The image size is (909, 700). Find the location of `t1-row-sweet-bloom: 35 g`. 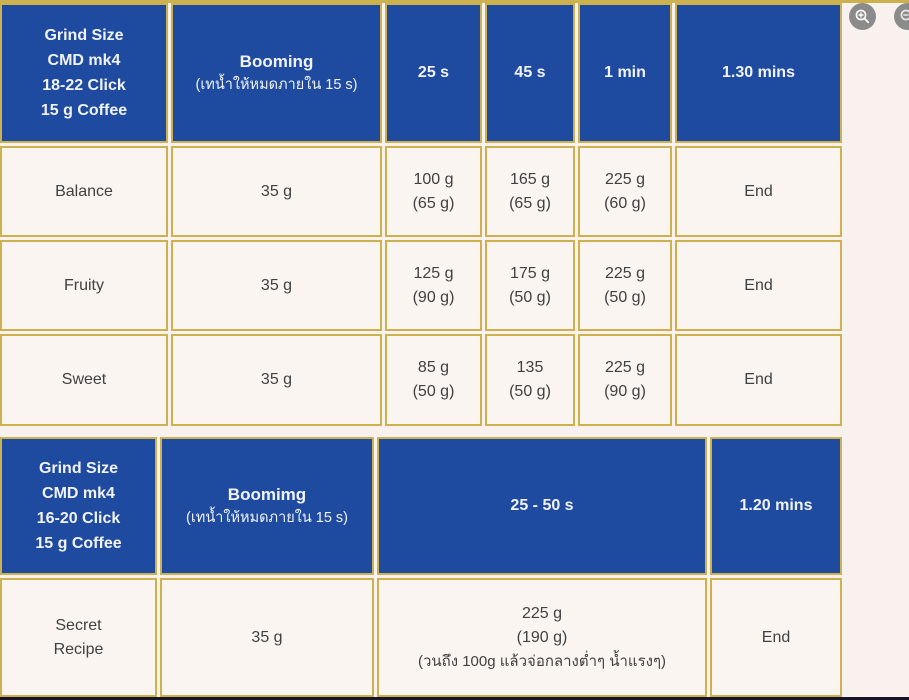

t1-row-sweet-bloom: 35 g is located at coordinates (276, 380).